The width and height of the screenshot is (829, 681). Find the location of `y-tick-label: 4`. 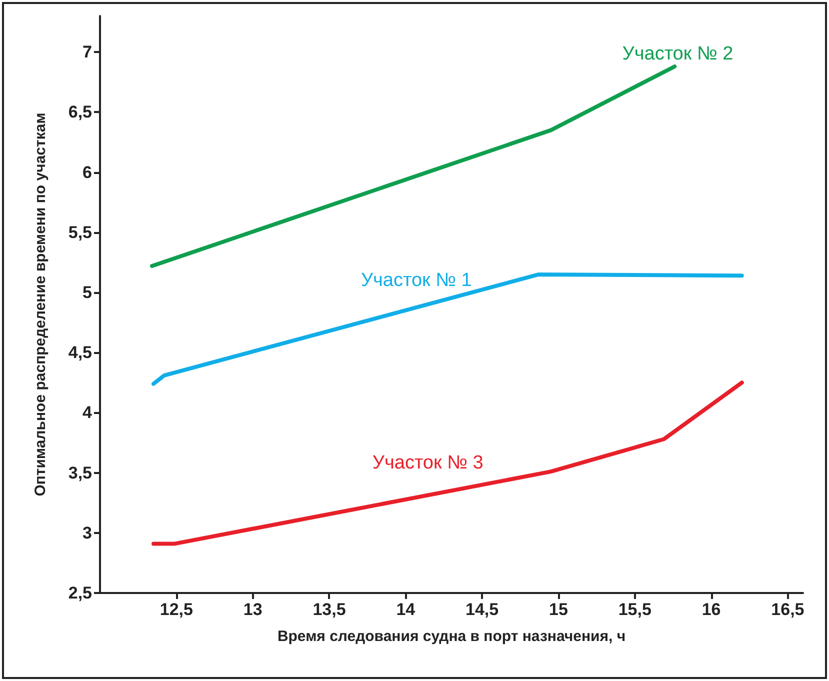

y-tick-label: 4 is located at coordinates (87, 412).